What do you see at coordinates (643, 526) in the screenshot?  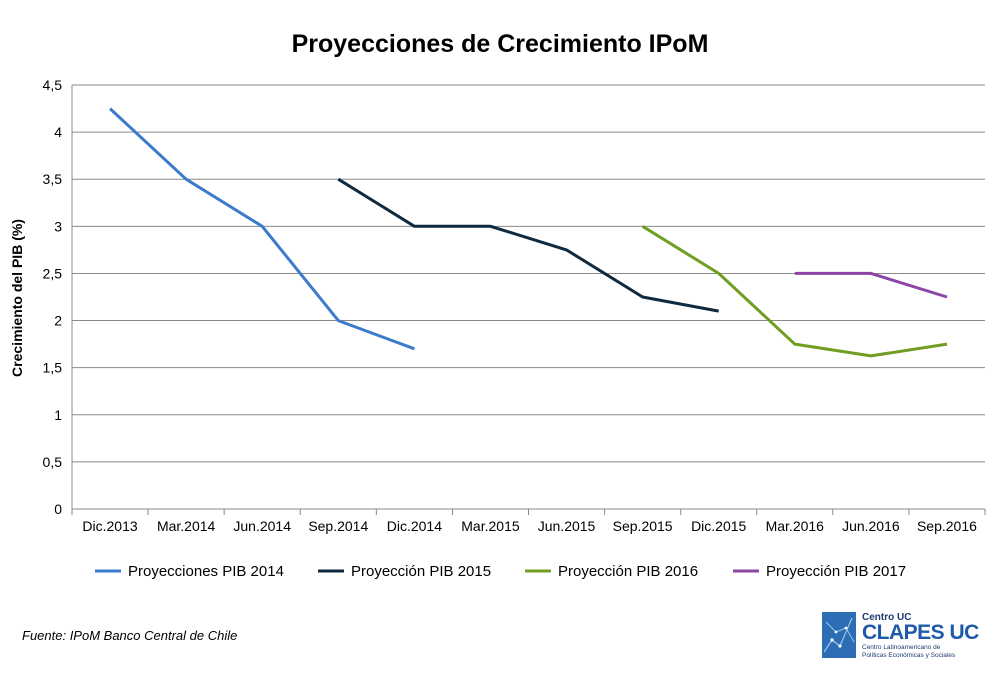 I see `x-tick-label: Sep.2015` at bounding box center [643, 526].